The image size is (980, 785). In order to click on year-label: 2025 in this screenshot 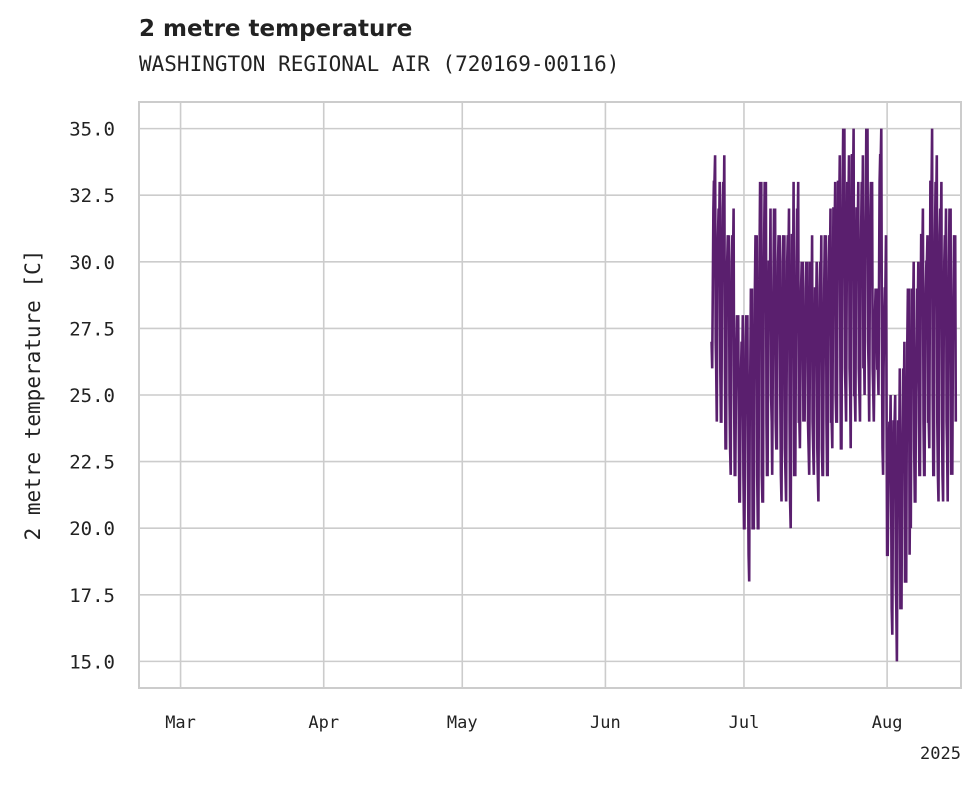, I will do `click(940, 754)`.